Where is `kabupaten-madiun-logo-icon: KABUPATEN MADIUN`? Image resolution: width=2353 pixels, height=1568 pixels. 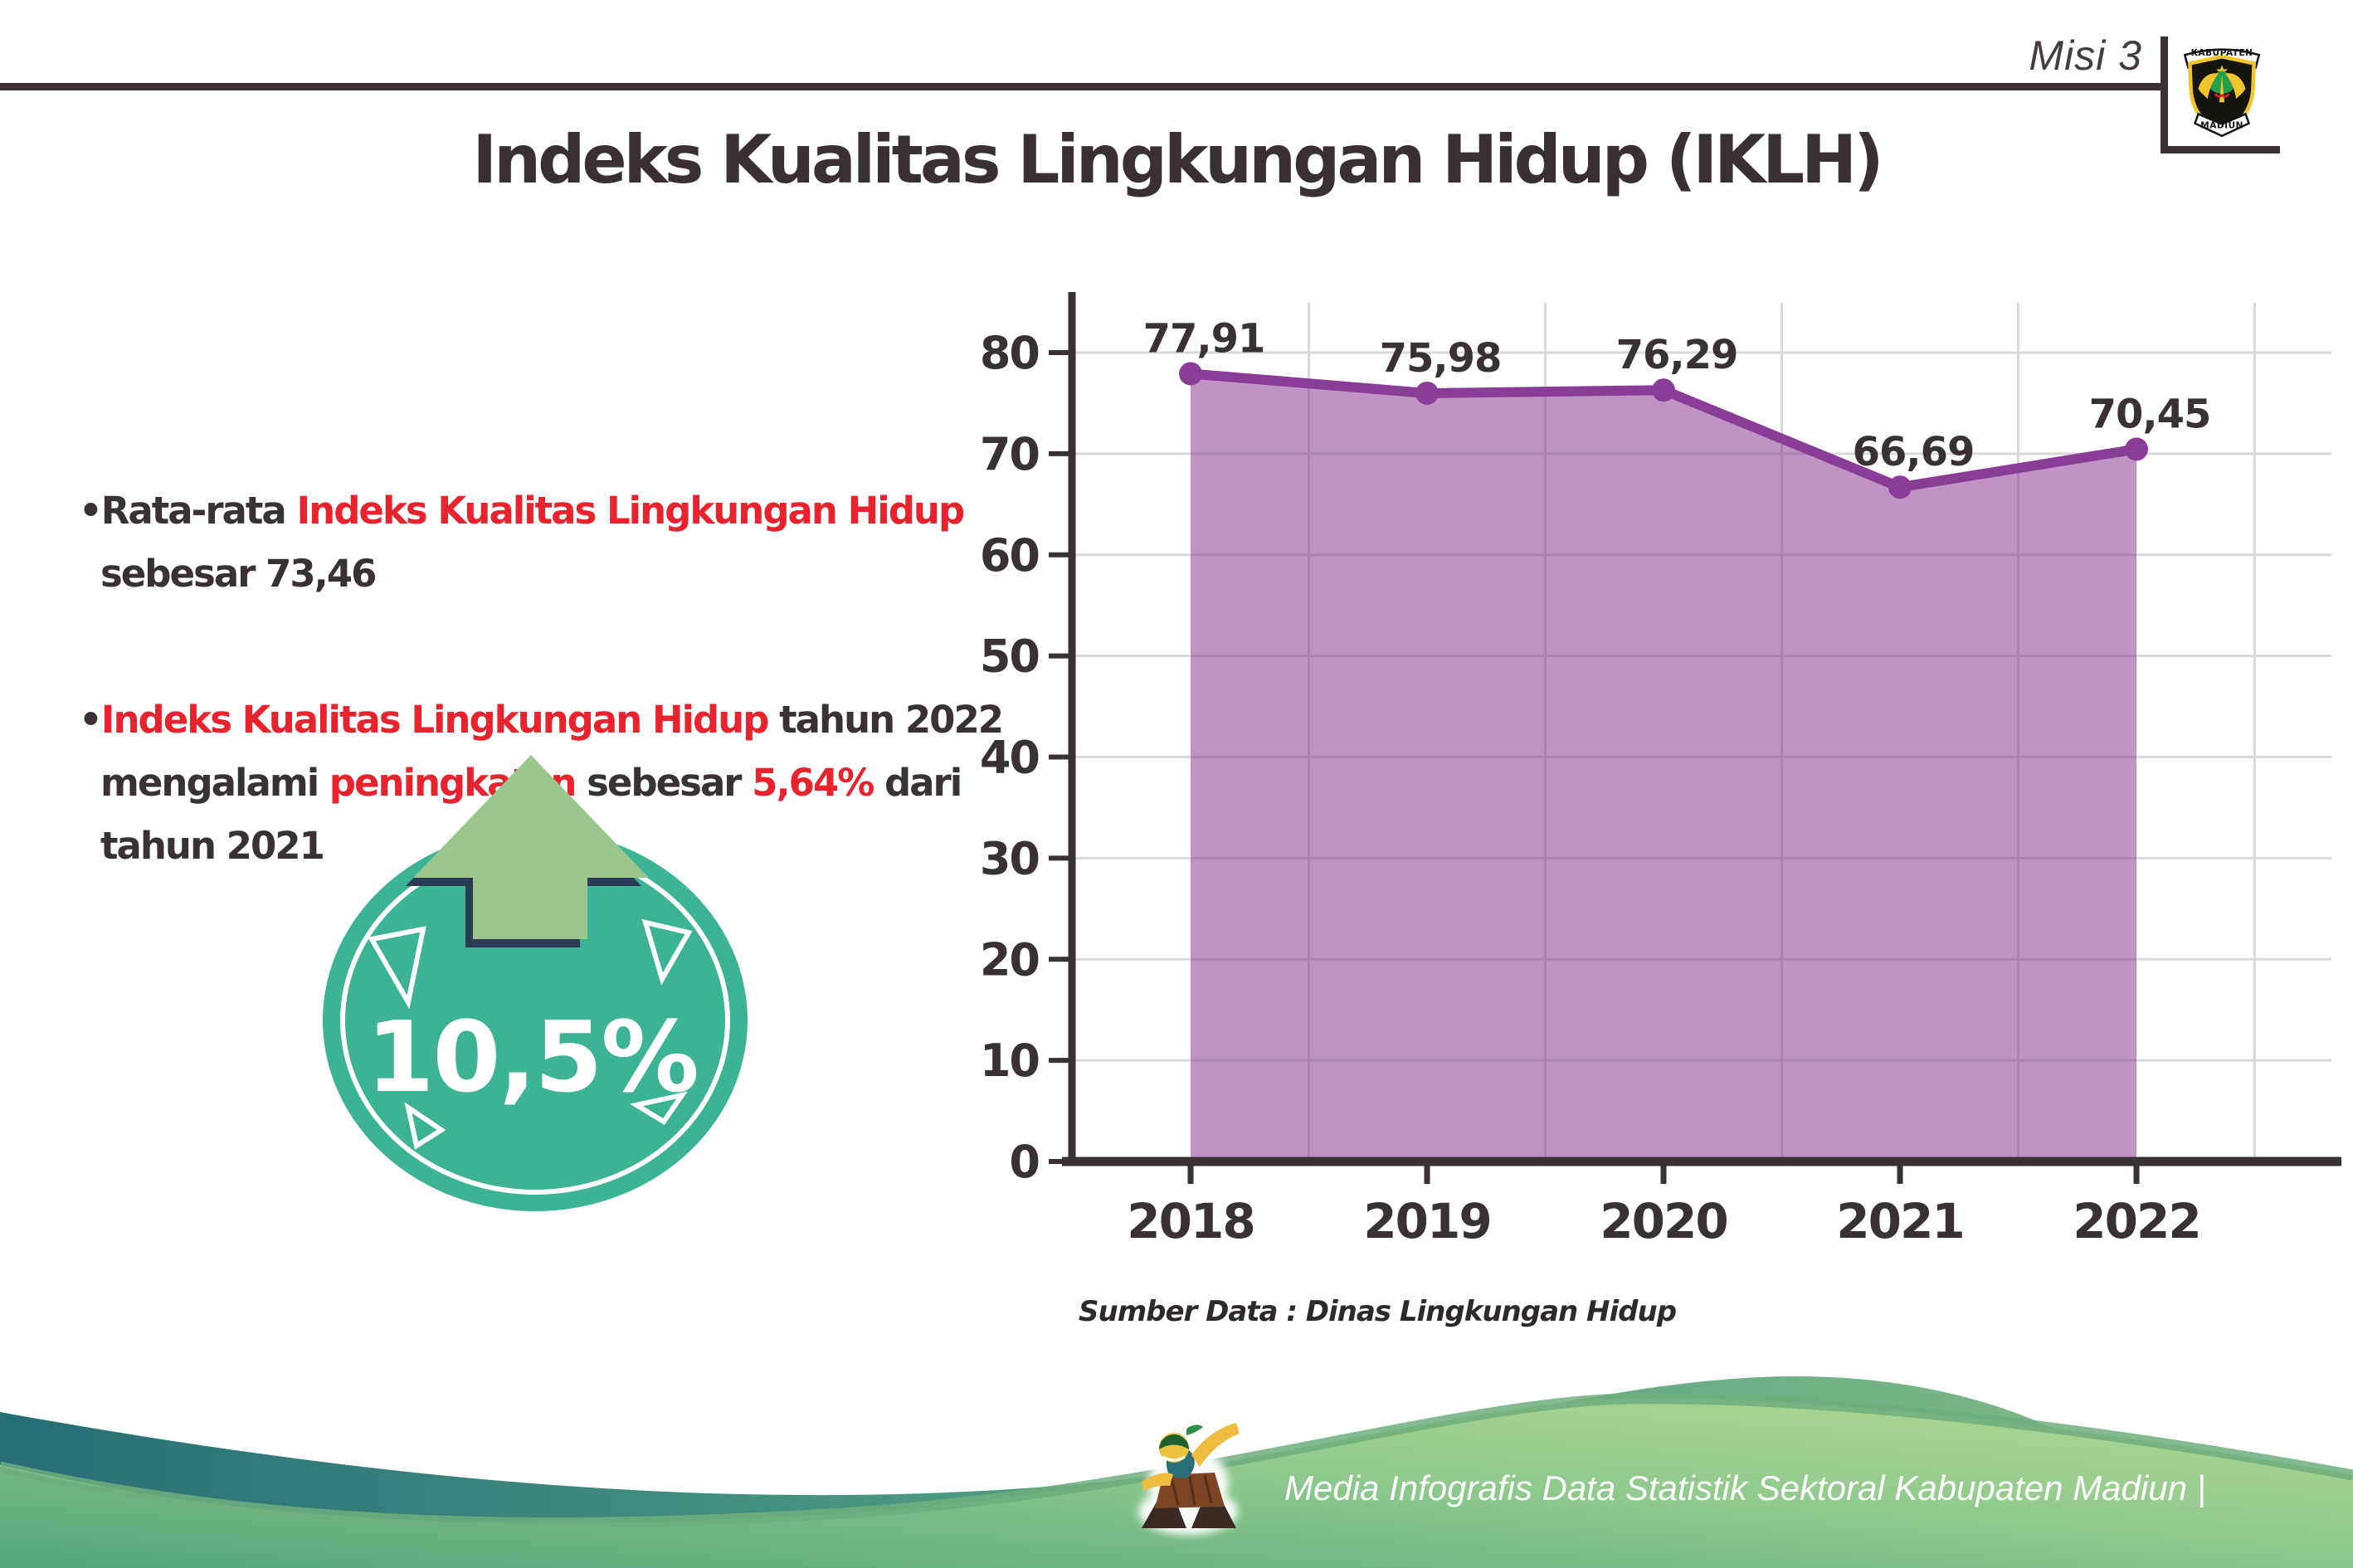 kabupaten-madiun-logo-icon: KABUPATEN MADIUN is located at coordinates (2222, 92).